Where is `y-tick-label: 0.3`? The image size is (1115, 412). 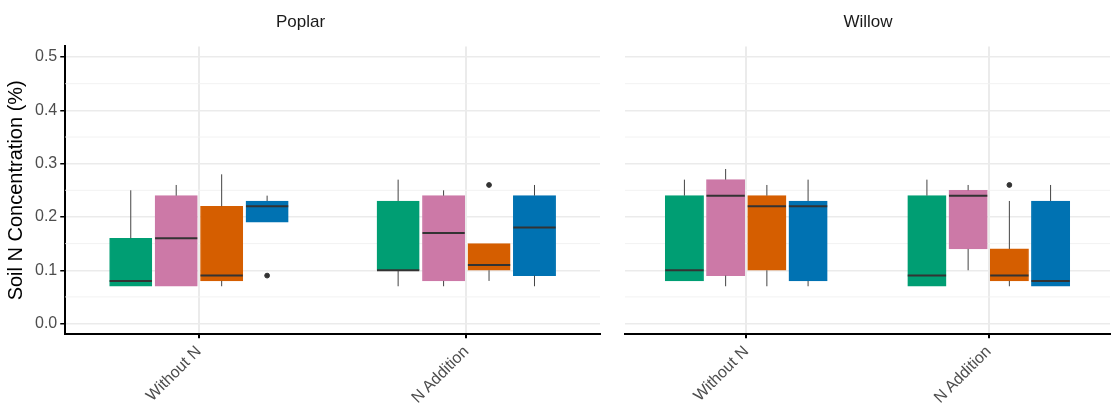 y-tick-label: 0.3 is located at coordinates (46, 163).